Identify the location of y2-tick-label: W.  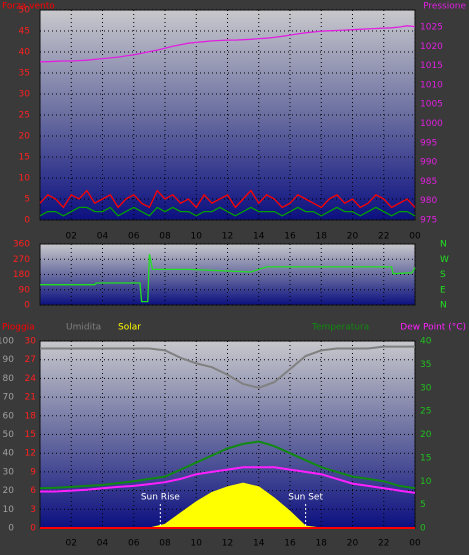
(444, 260).